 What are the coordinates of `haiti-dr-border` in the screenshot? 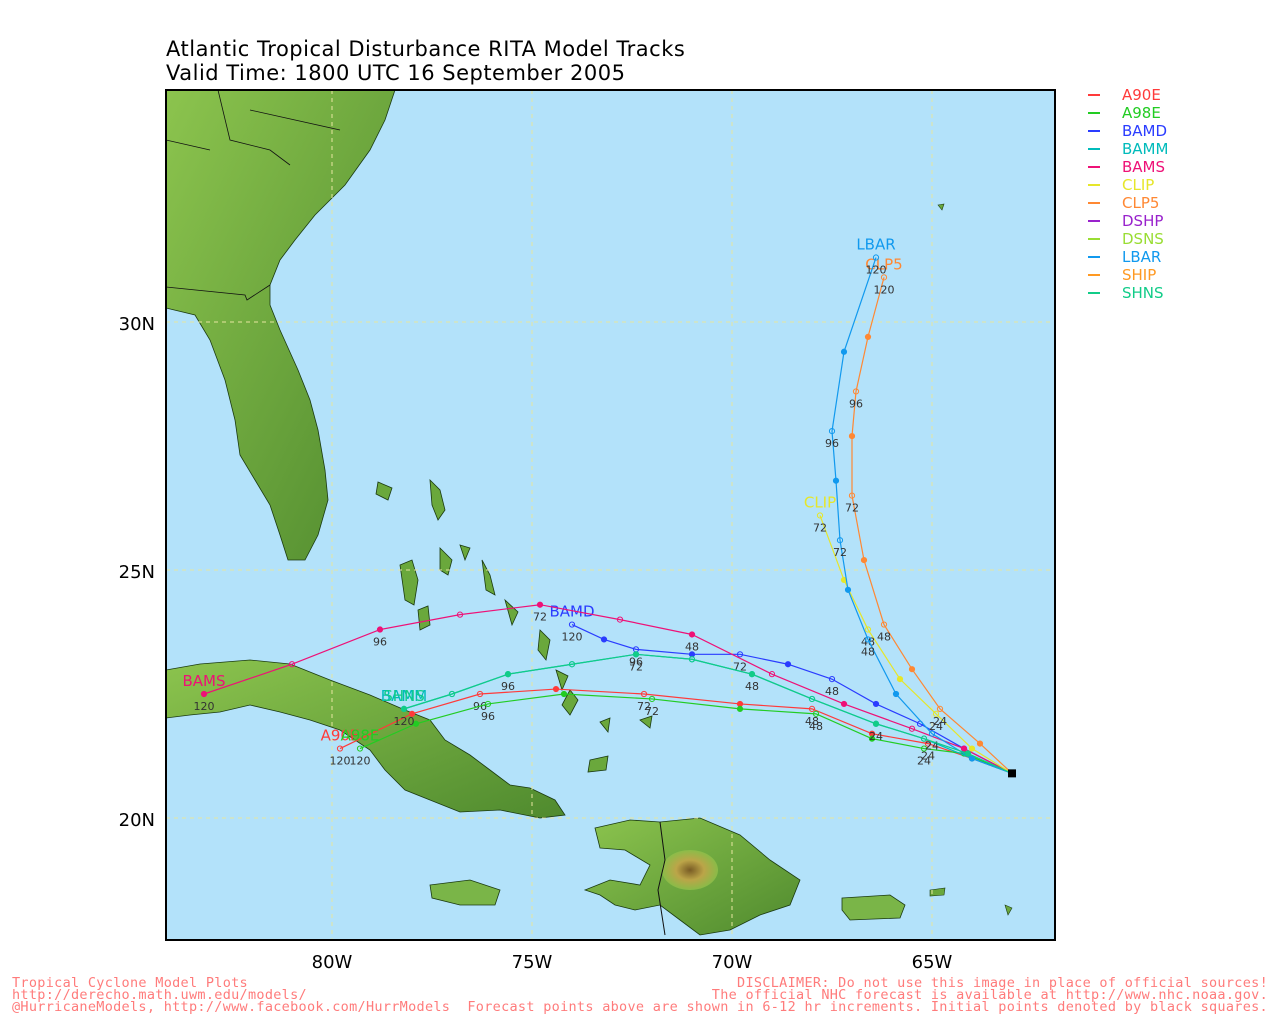 It's located at (661, 878).